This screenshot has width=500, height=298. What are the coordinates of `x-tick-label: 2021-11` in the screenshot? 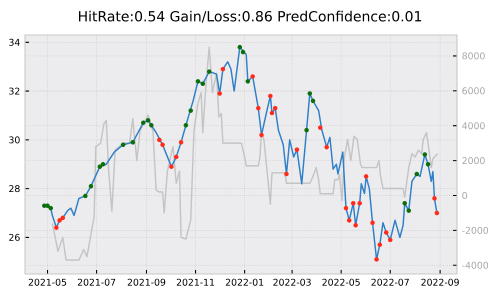 It's located at (195, 282).